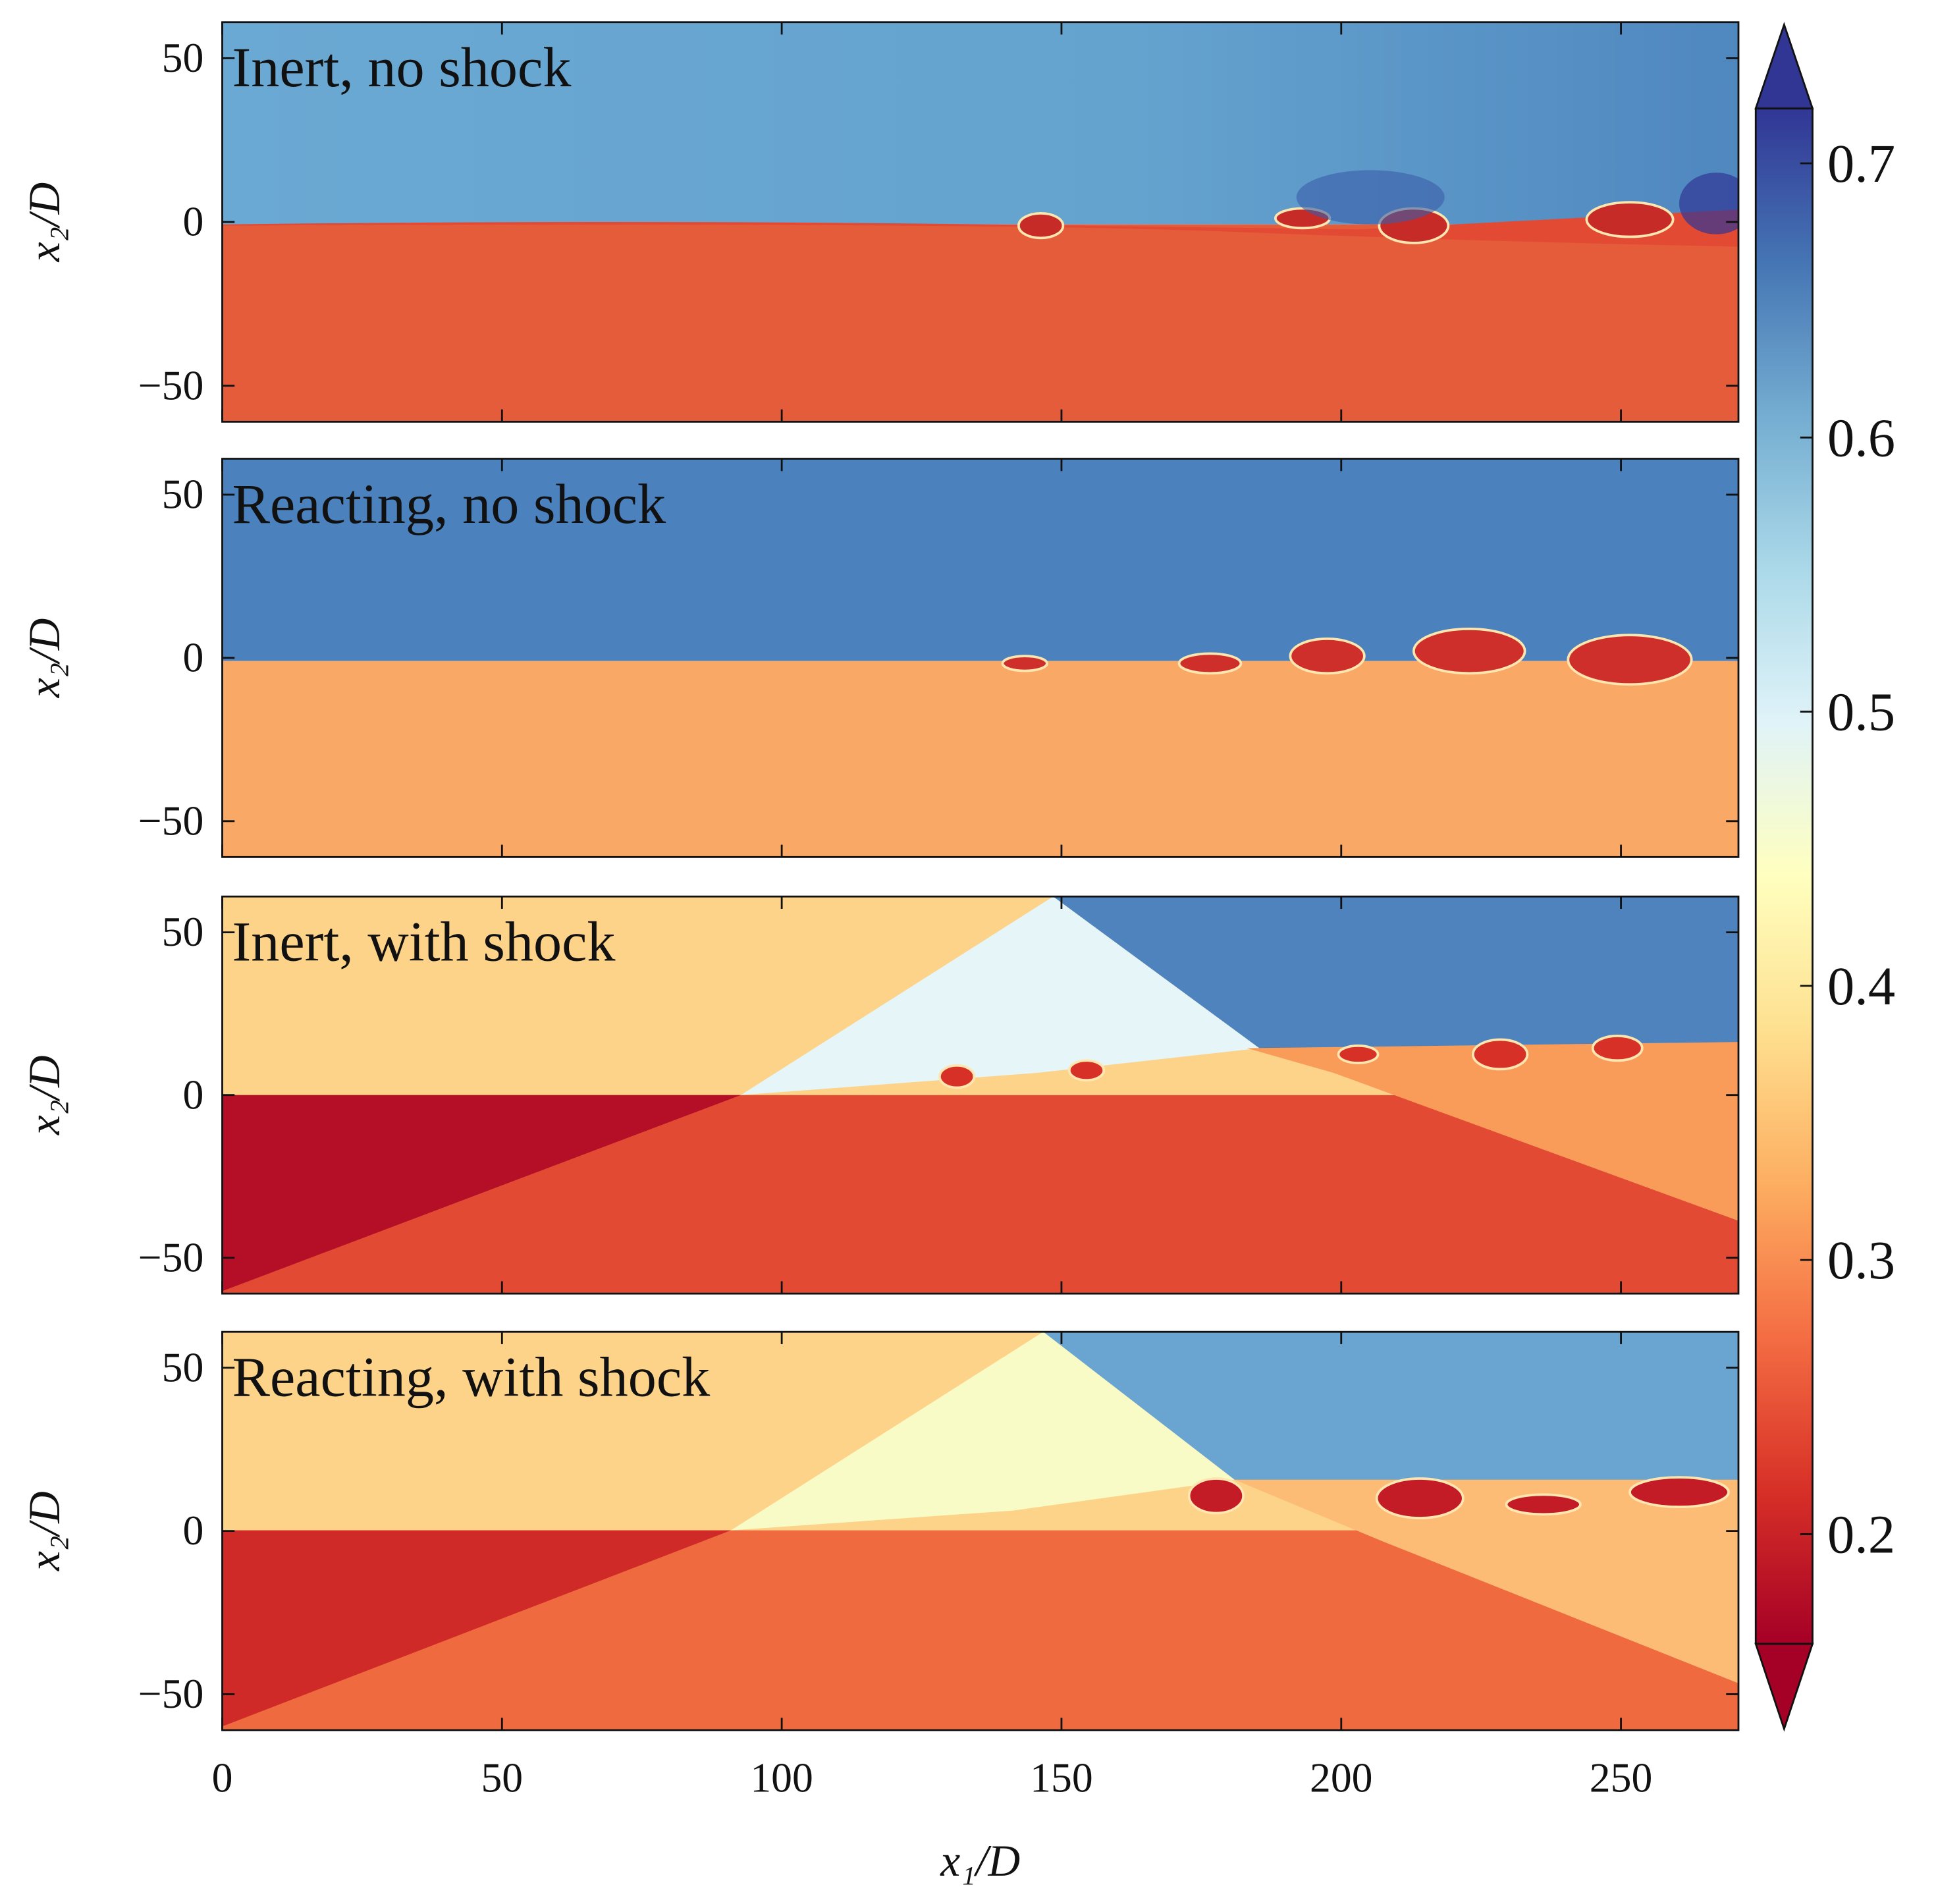  Describe the element at coordinates (1861, 712) in the screenshot. I see `colorbar-tick-label: 0.5` at that location.